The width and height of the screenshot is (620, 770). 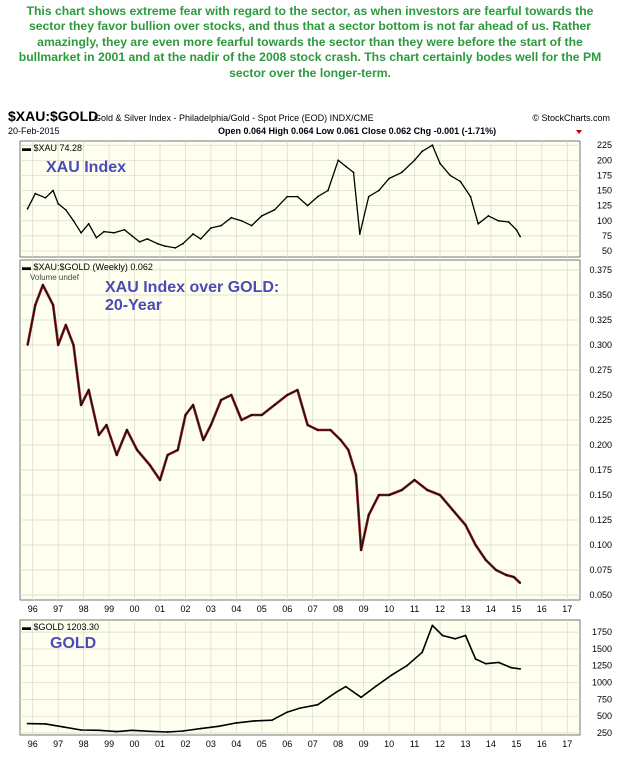 I want to click on panel-annotation: GOLD, so click(x=73, y=643).